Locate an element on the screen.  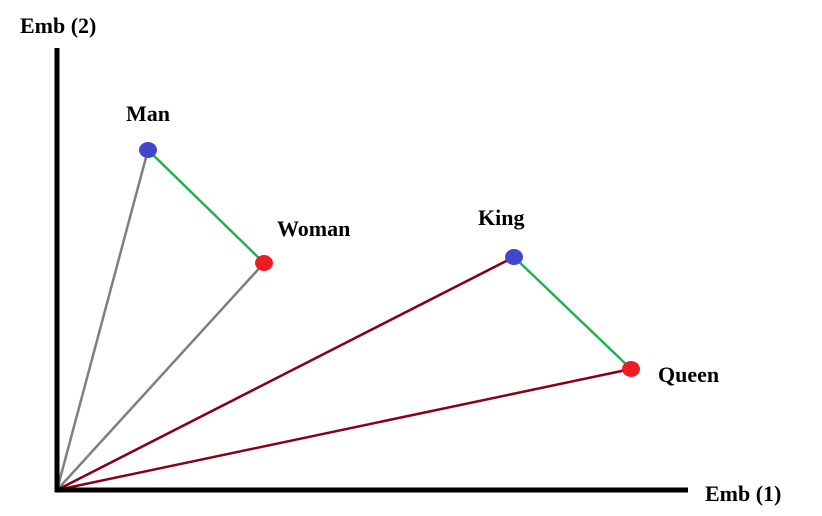
label-king: King is located at coordinates (501, 217).